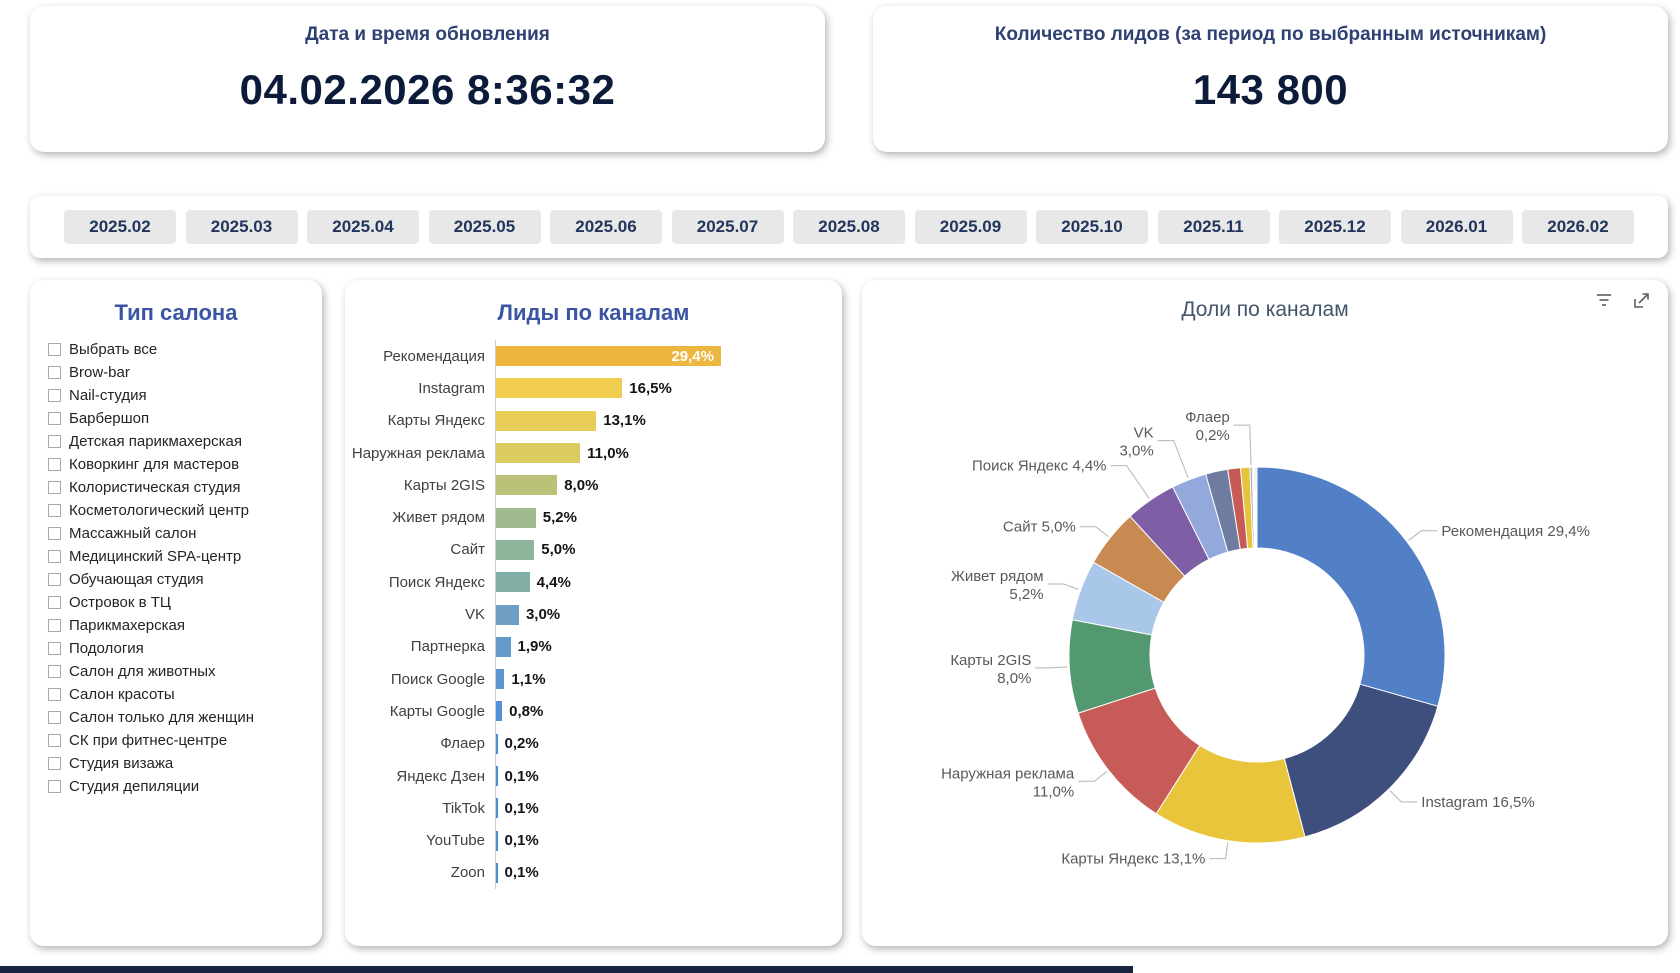 The width and height of the screenshot is (1680, 973). Describe the element at coordinates (1456, 227) in the screenshot. I see `month-button-2026-01: 2026.01` at that location.